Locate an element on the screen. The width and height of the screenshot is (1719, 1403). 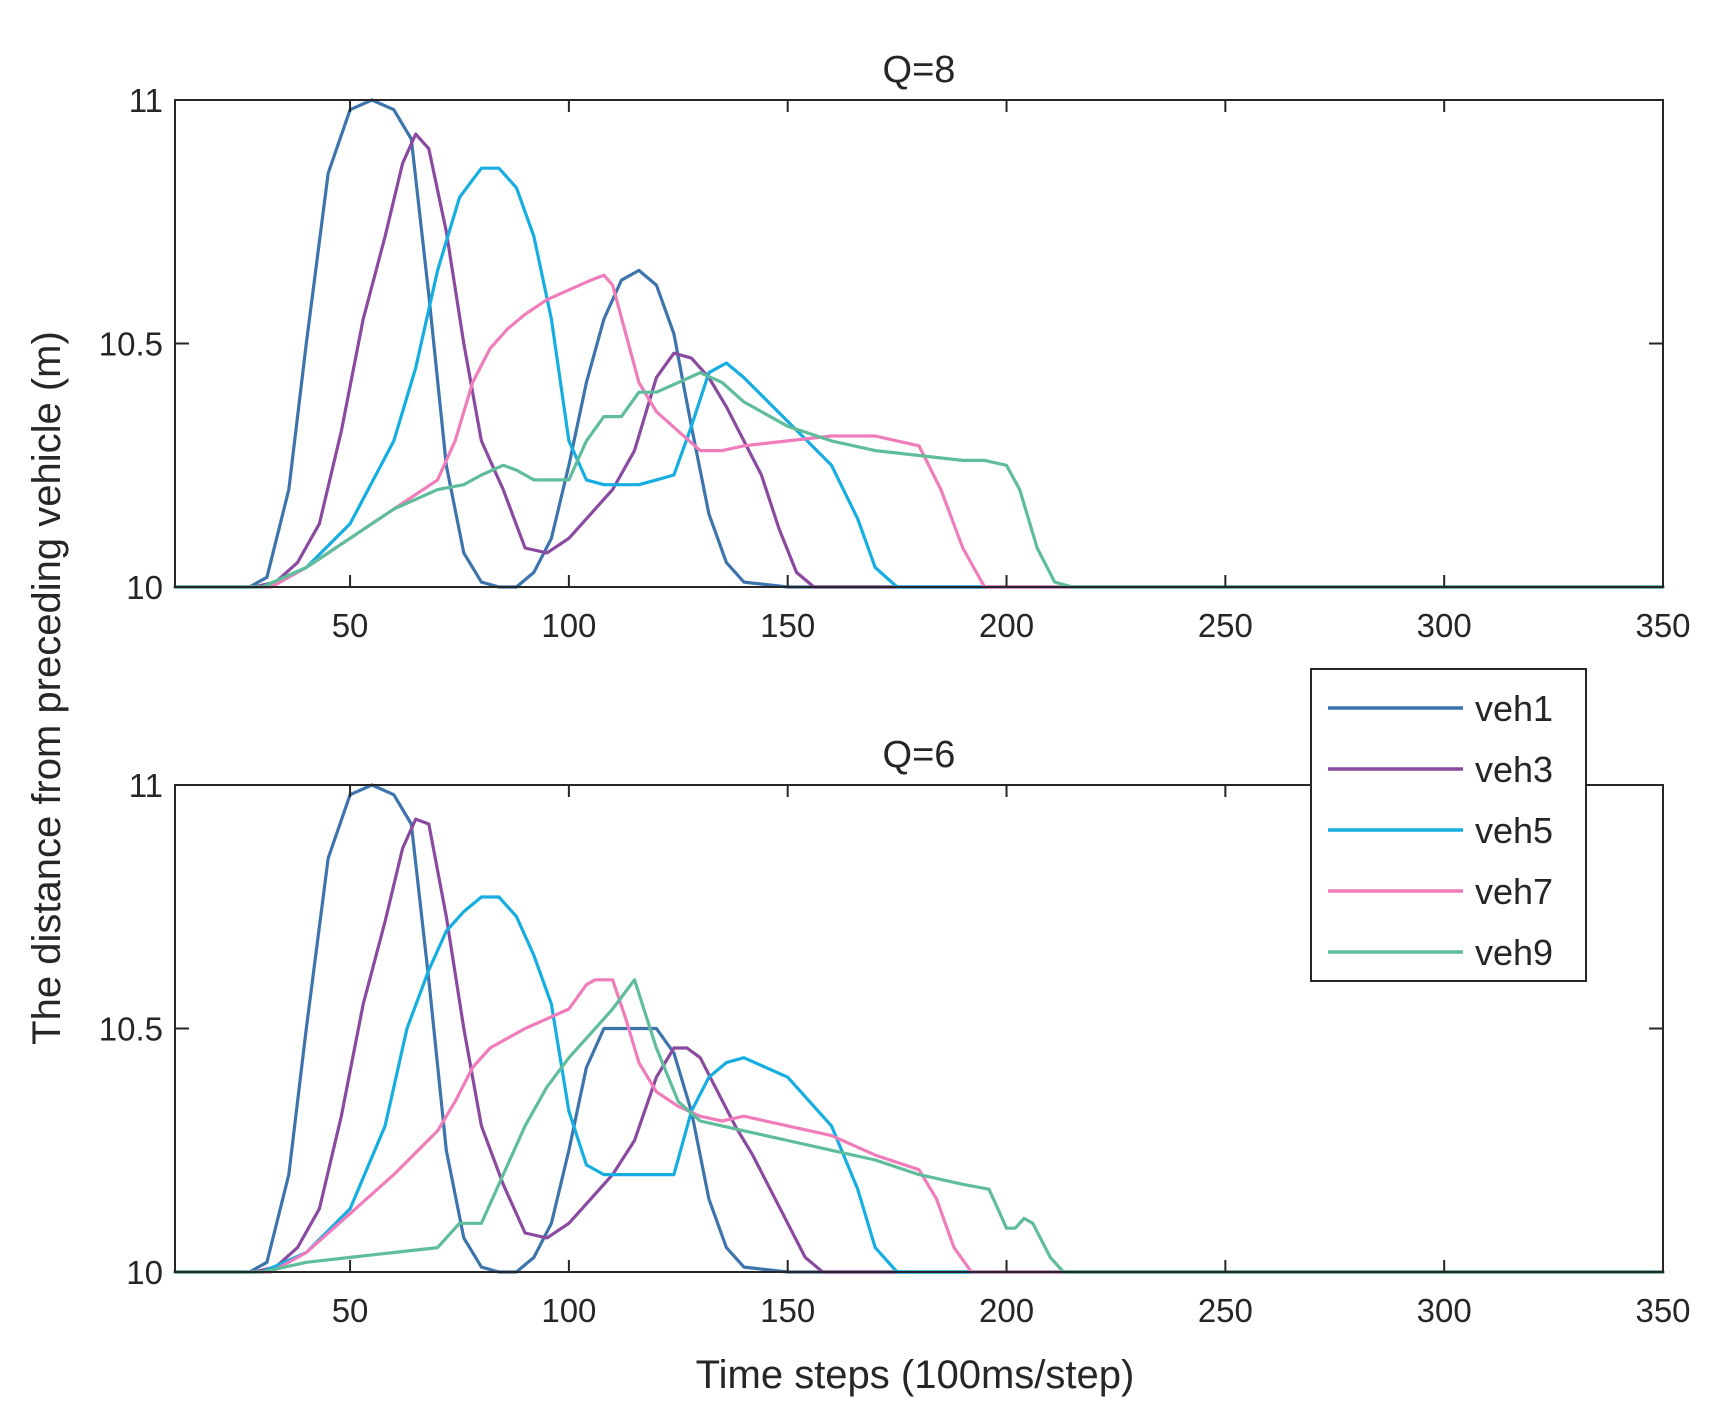
x-tick-label-q6: 350 is located at coordinates (1662, 1310).